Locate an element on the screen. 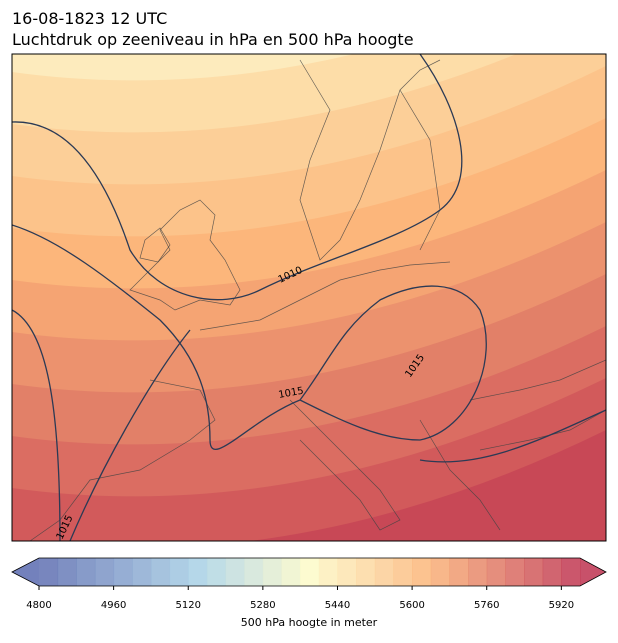 The height and width of the screenshot is (643, 618). colorbar-tick-label: 5440 is located at coordinates (337, 605).